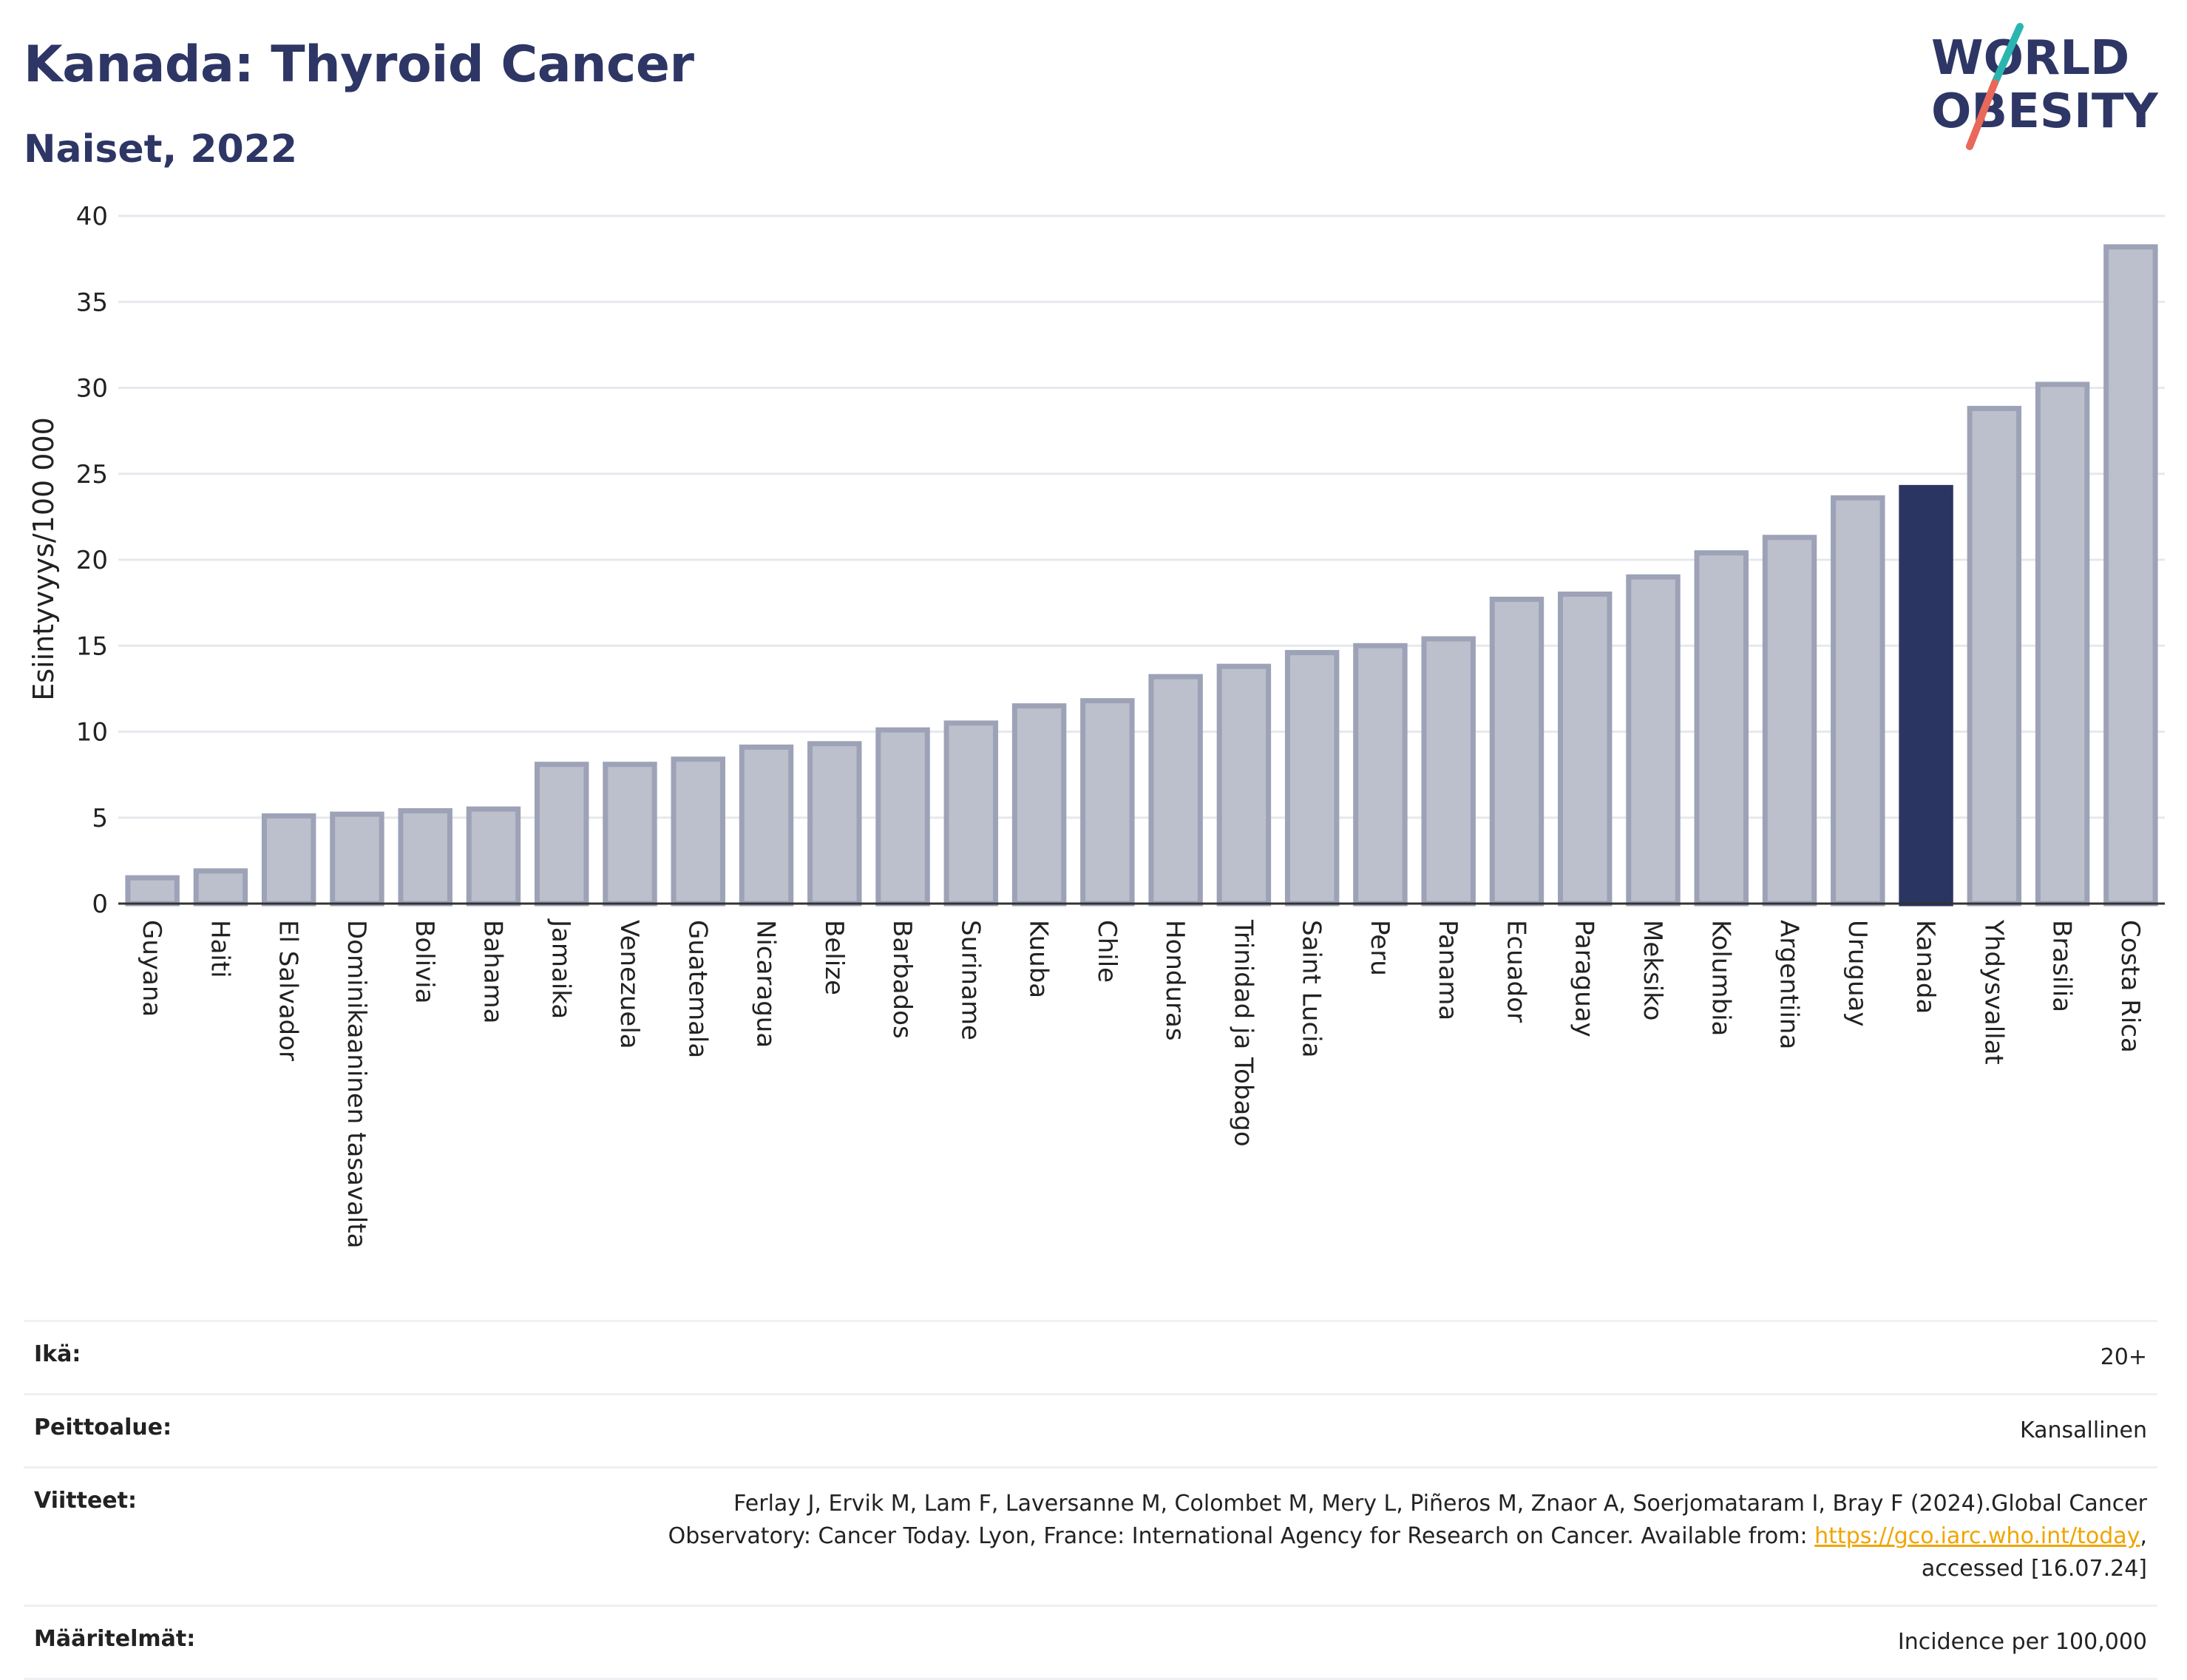 The image size is (2187, 1680). What do you see at coordinates (1653, 741) in the screenshot?
I see `bar-meksiko` at bounding box center [1653, 741].